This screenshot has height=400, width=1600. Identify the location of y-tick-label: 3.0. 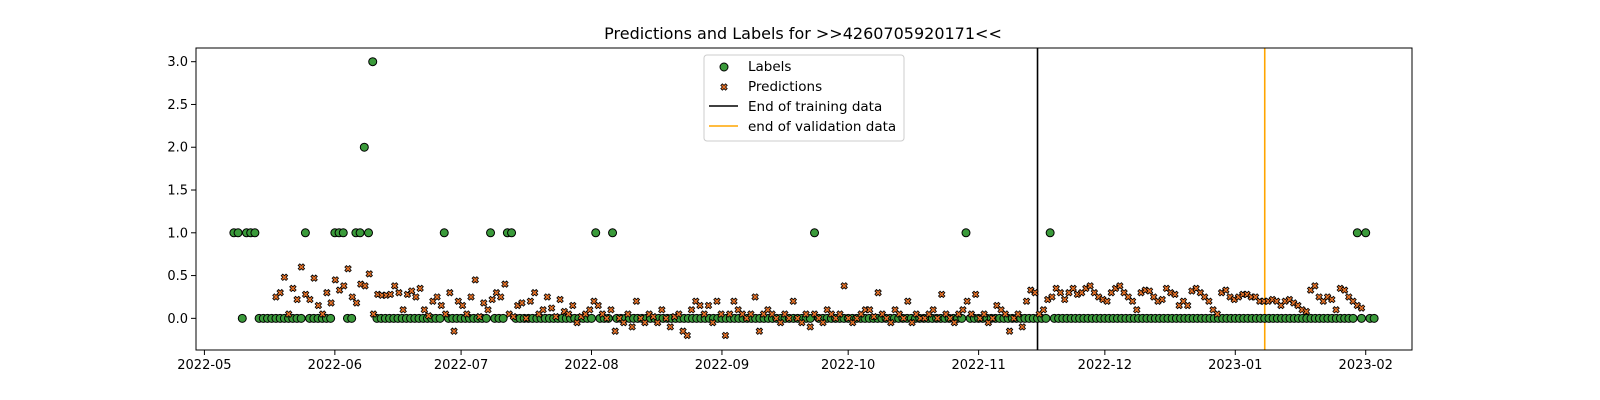
(177, 62).